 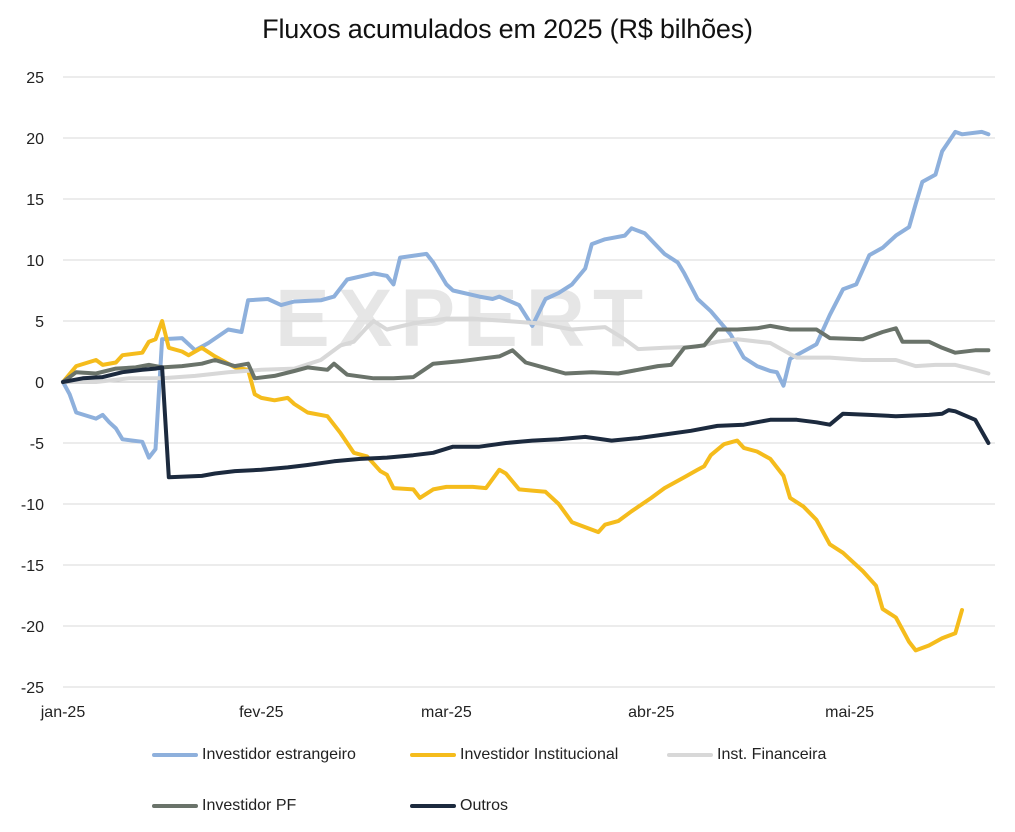 What do you see at coordinates (35, 139) in the screenshot?
I see `y-tick-label: 20` at bounding box center [35, 139].